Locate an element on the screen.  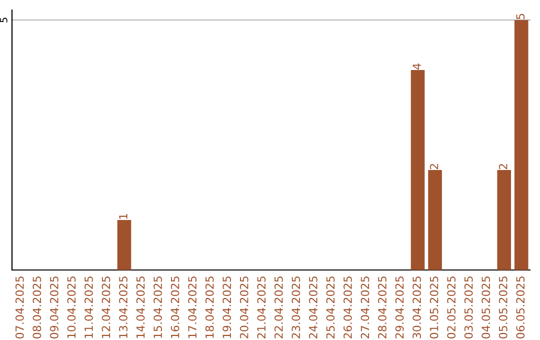
x-tick-label: 17.04.2025 is located at coordinates (192, 307).